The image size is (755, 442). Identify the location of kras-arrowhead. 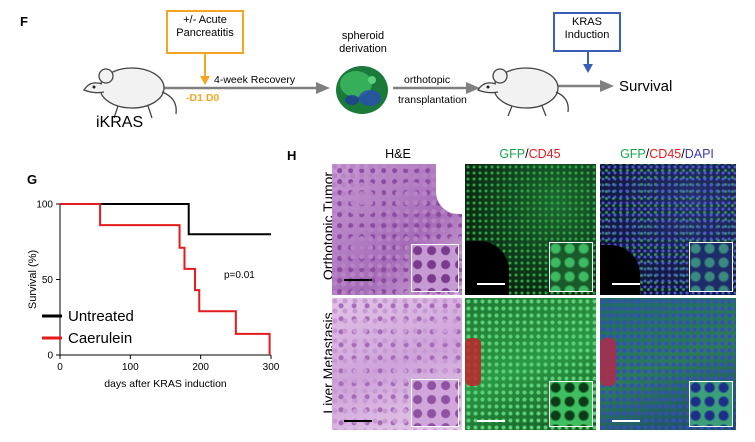
(588, 68).